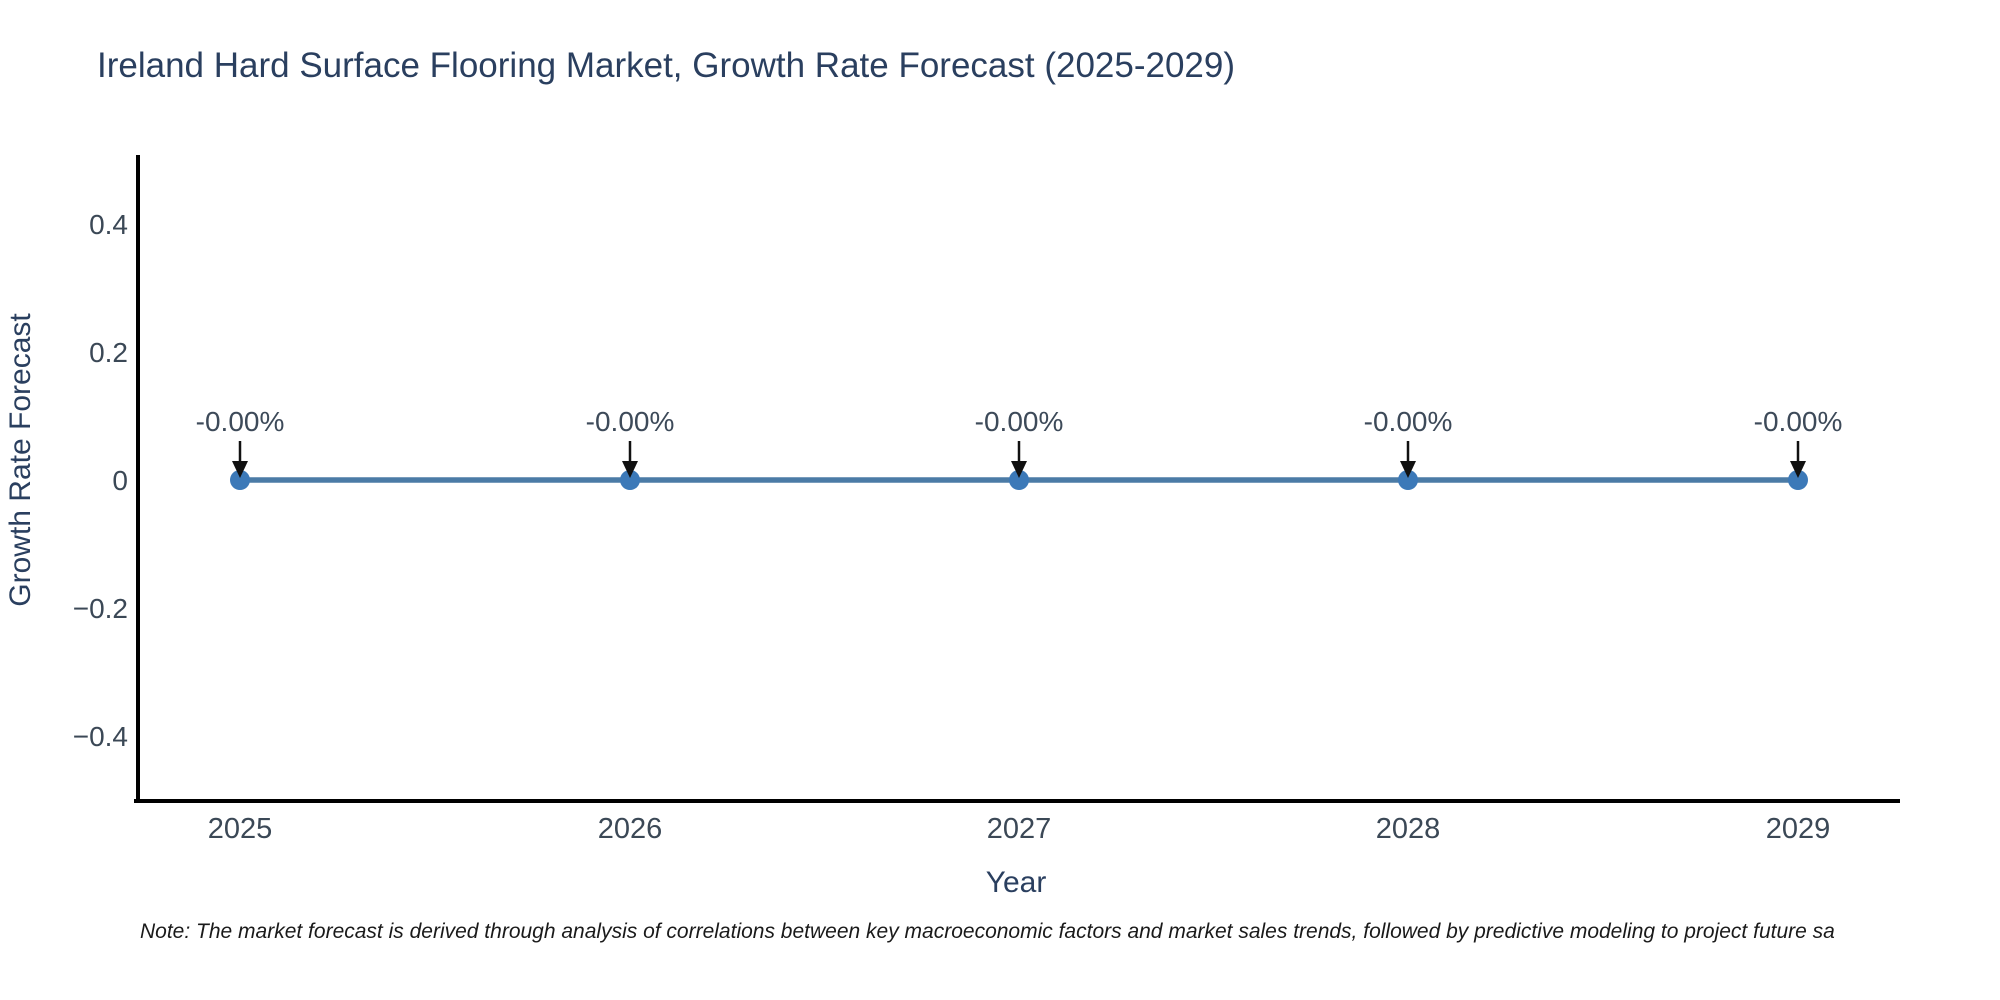 Image resolution: width=2000 pixels, height=1000 pixels. What do you see at coordinates (240, 480) in the screenshot?
I see `data-point-2025` at bounding box center [240, 480].